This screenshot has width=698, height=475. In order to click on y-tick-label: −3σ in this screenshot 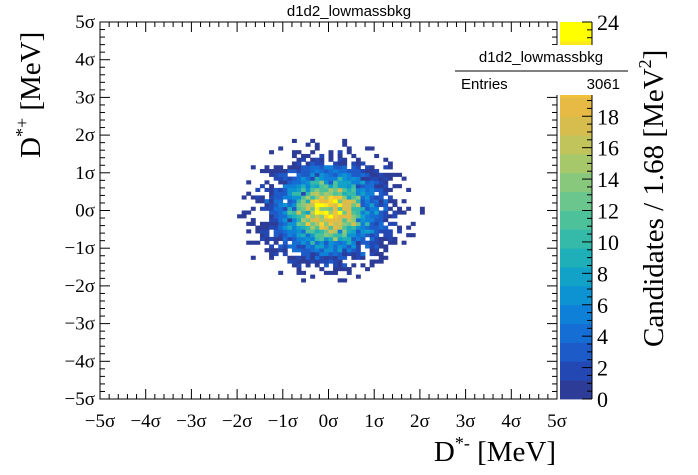, I will do `click(80, 324)`.